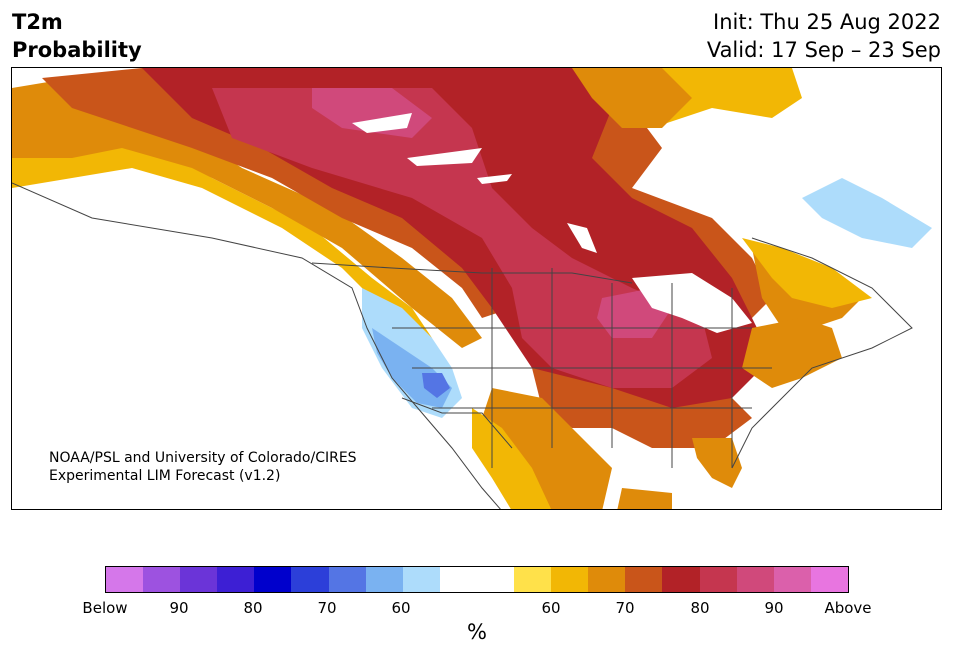  Describe the element at coordinates (401, 608) in the screenshot. I see `colorbar-tick-below-60: 60` at that location.